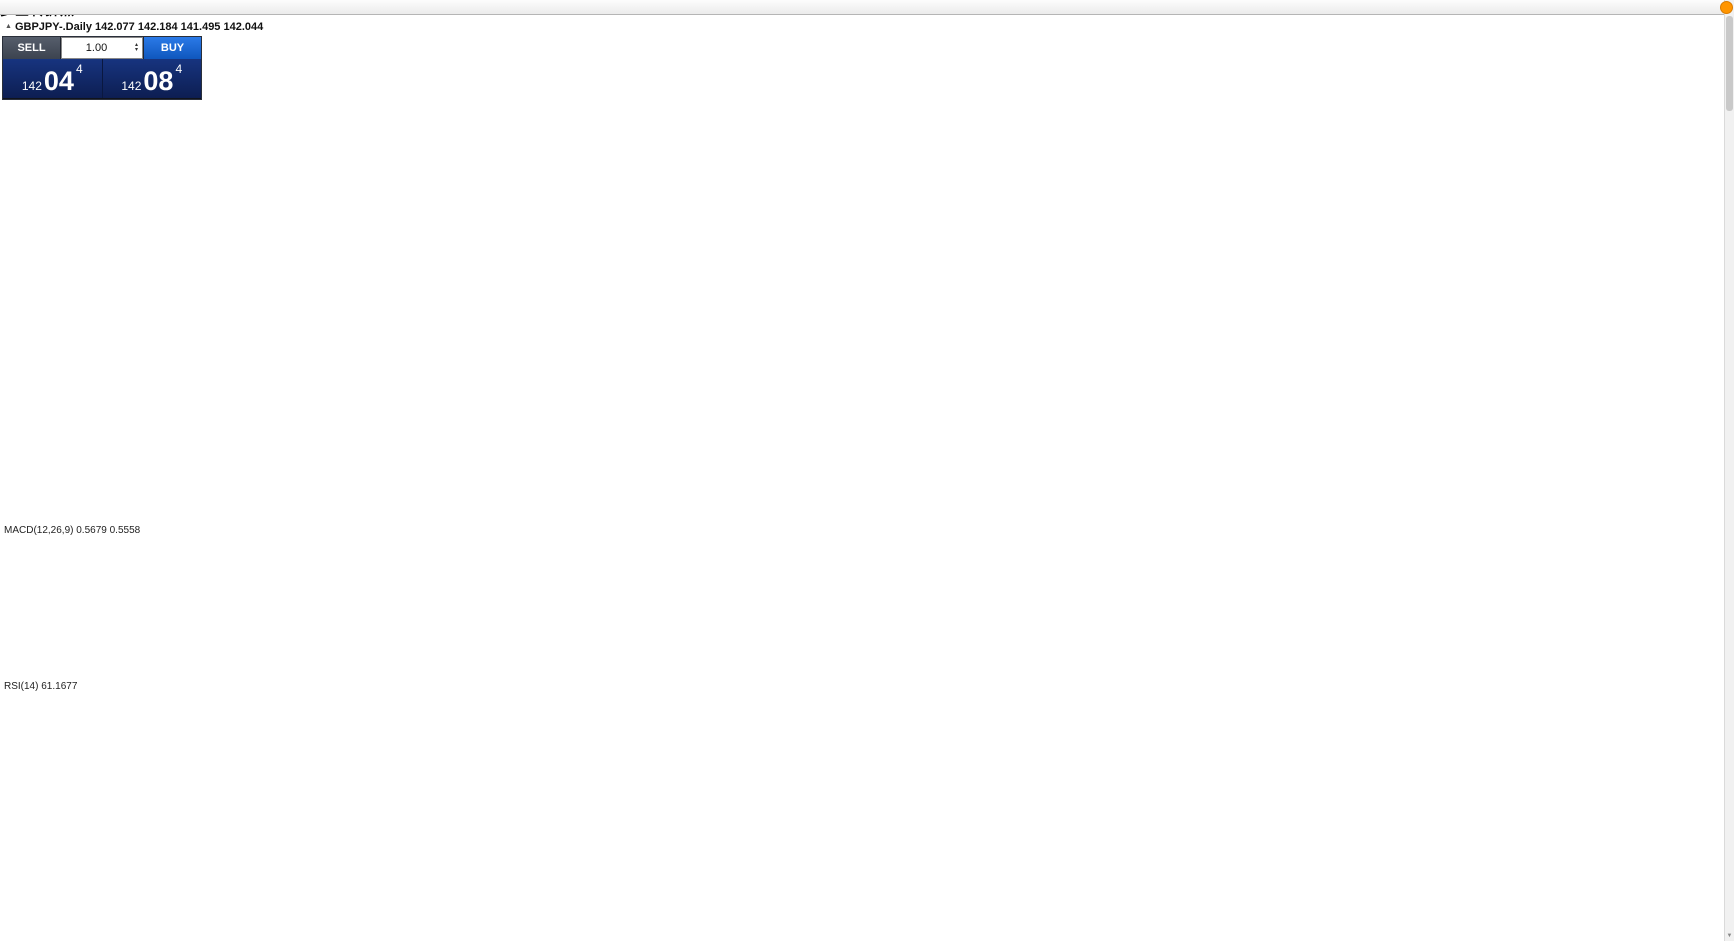 The image size is (1734, 941). I want to click on macd-label: MACD(12,26,9) 0.5679 0.5558, so click(72, 530).